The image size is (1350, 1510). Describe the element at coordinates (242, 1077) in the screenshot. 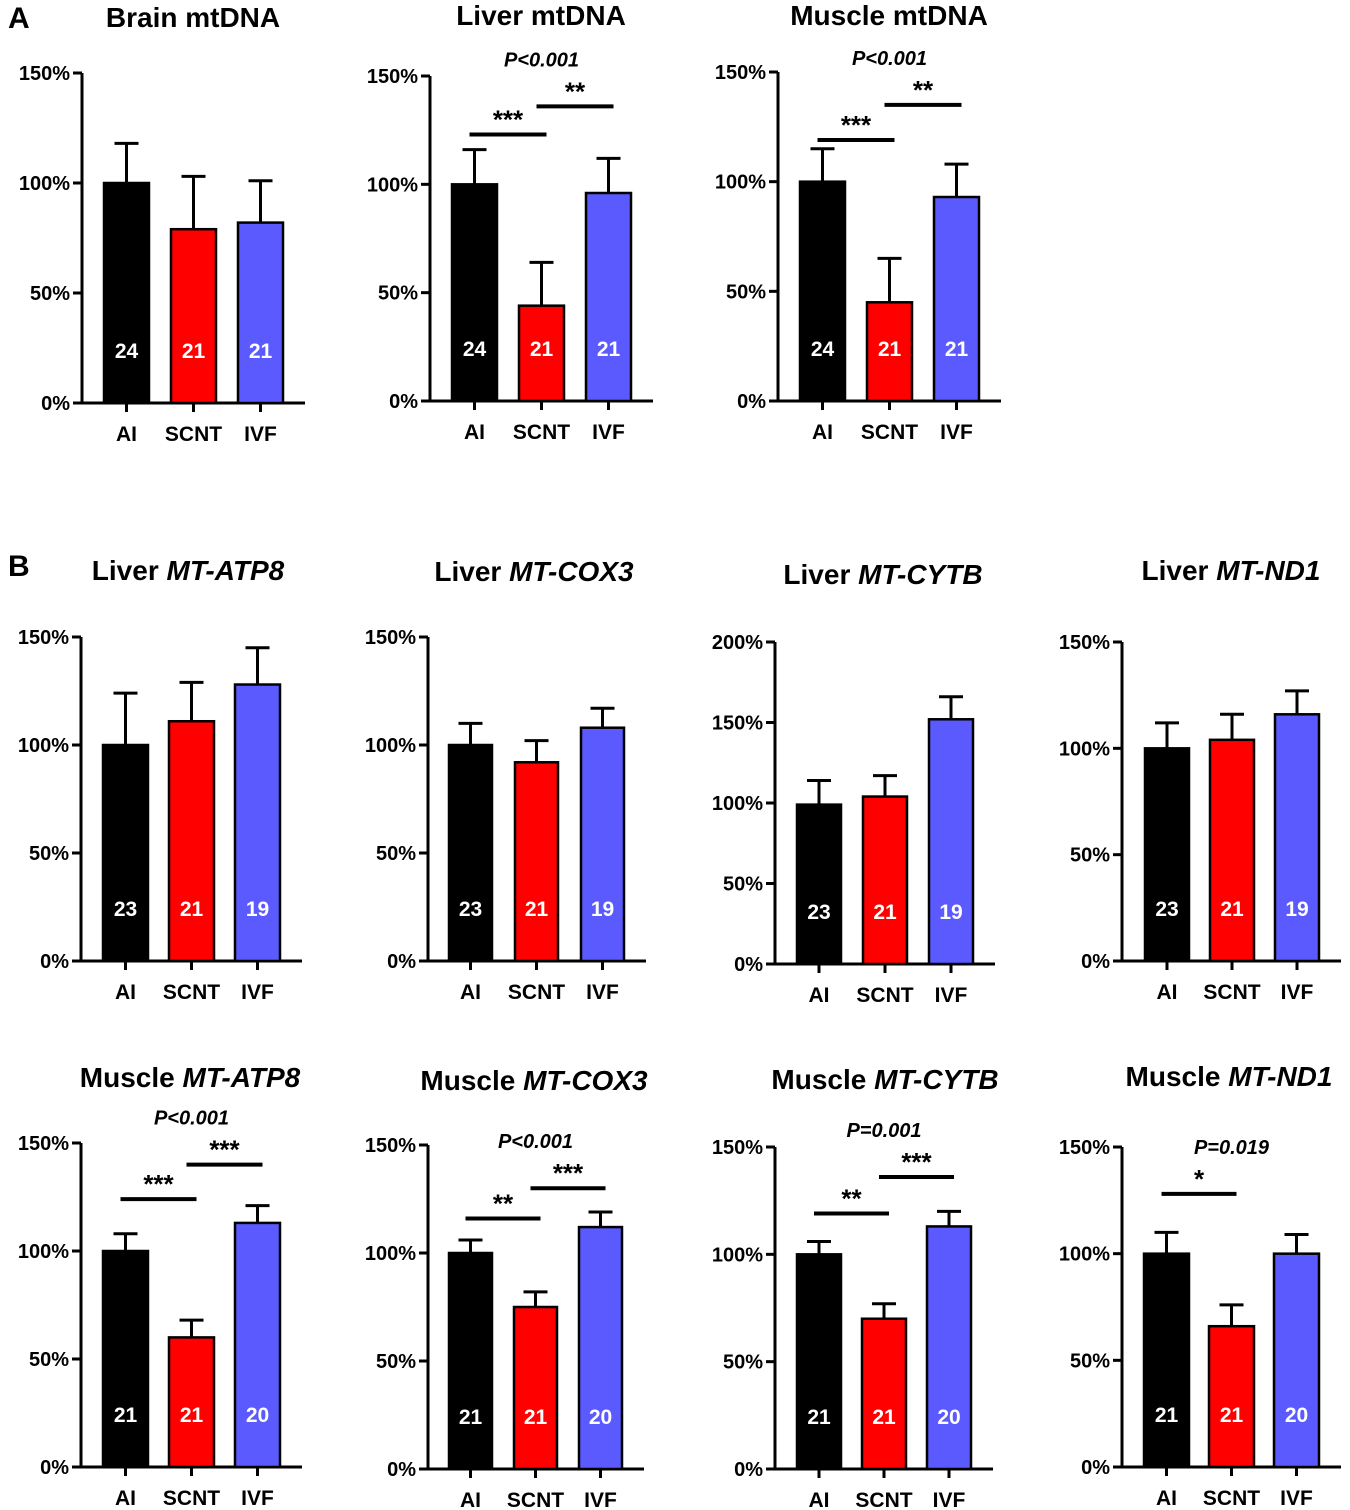

I see `chart-title-gene: MT-ATP8` at that location.